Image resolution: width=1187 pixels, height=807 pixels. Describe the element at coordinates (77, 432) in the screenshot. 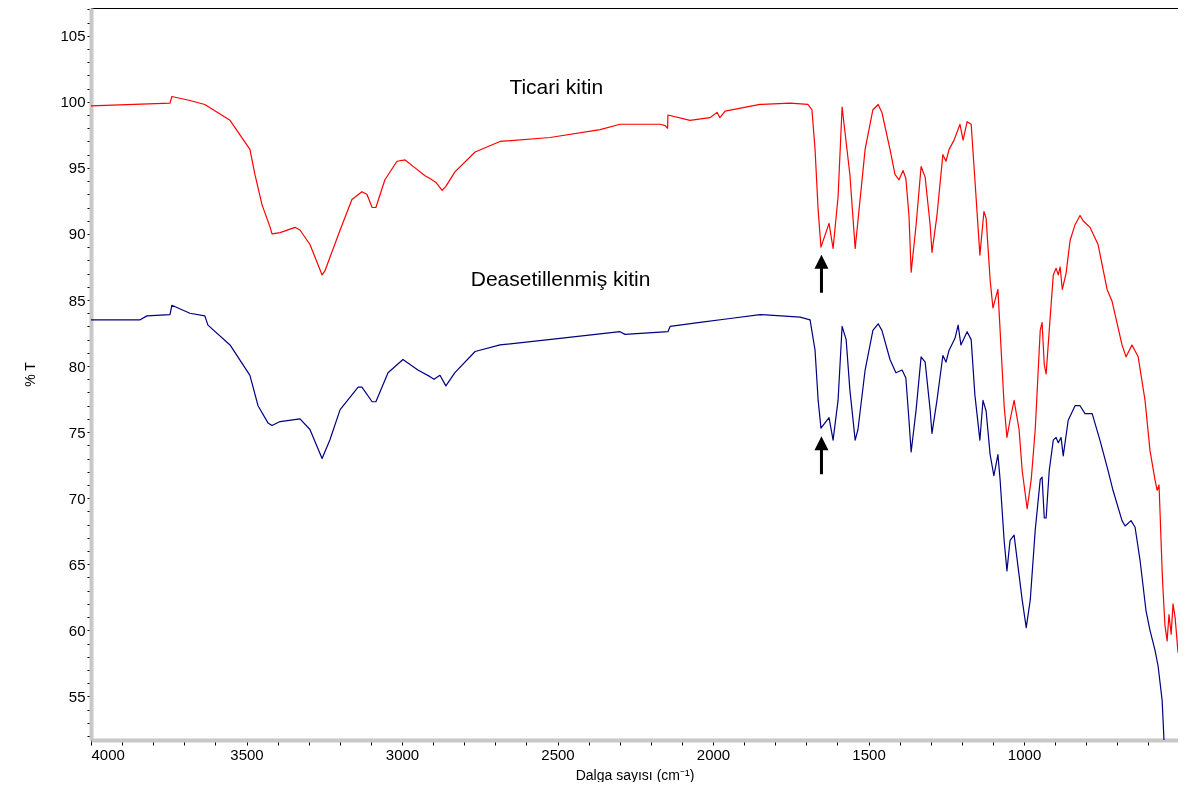

I see `y-tick-label: 75` at that location.